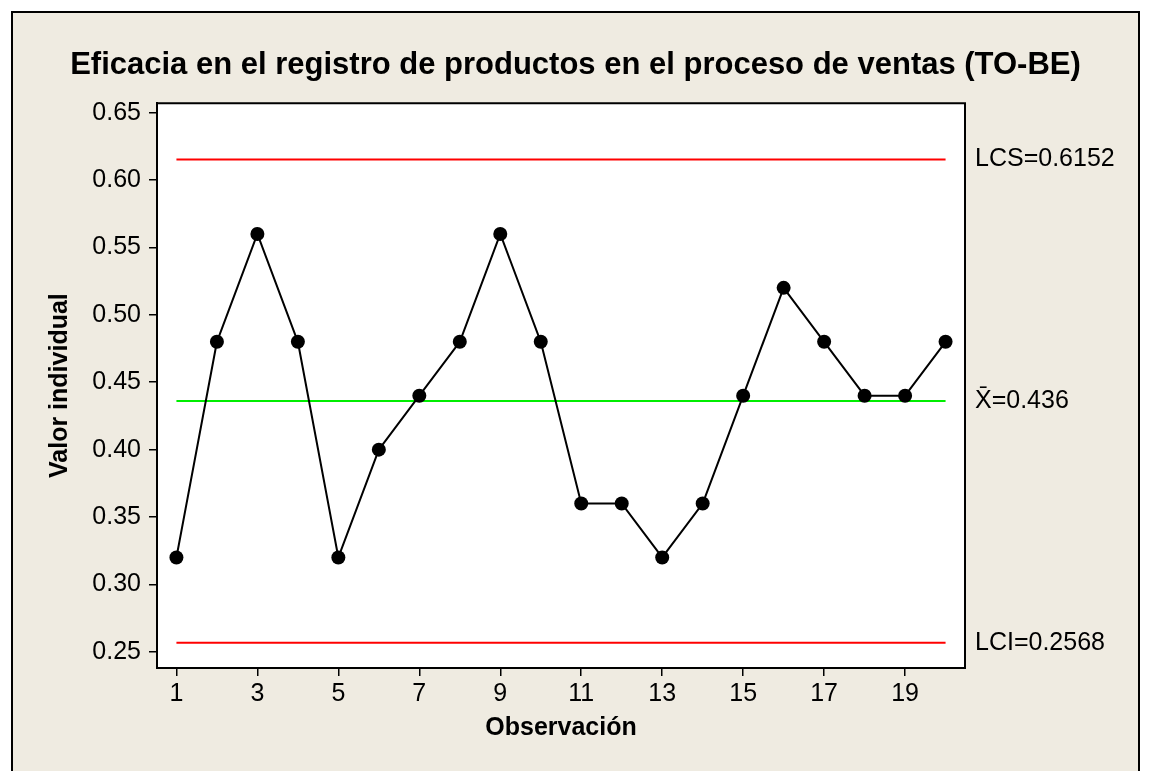  What do you see at coordinates (575, 64) in the screenshot?
I see `chart-title: Eficacia en el registro de productos en el proceso de ventas (TO-BE)` at bounding box center [575, 64].